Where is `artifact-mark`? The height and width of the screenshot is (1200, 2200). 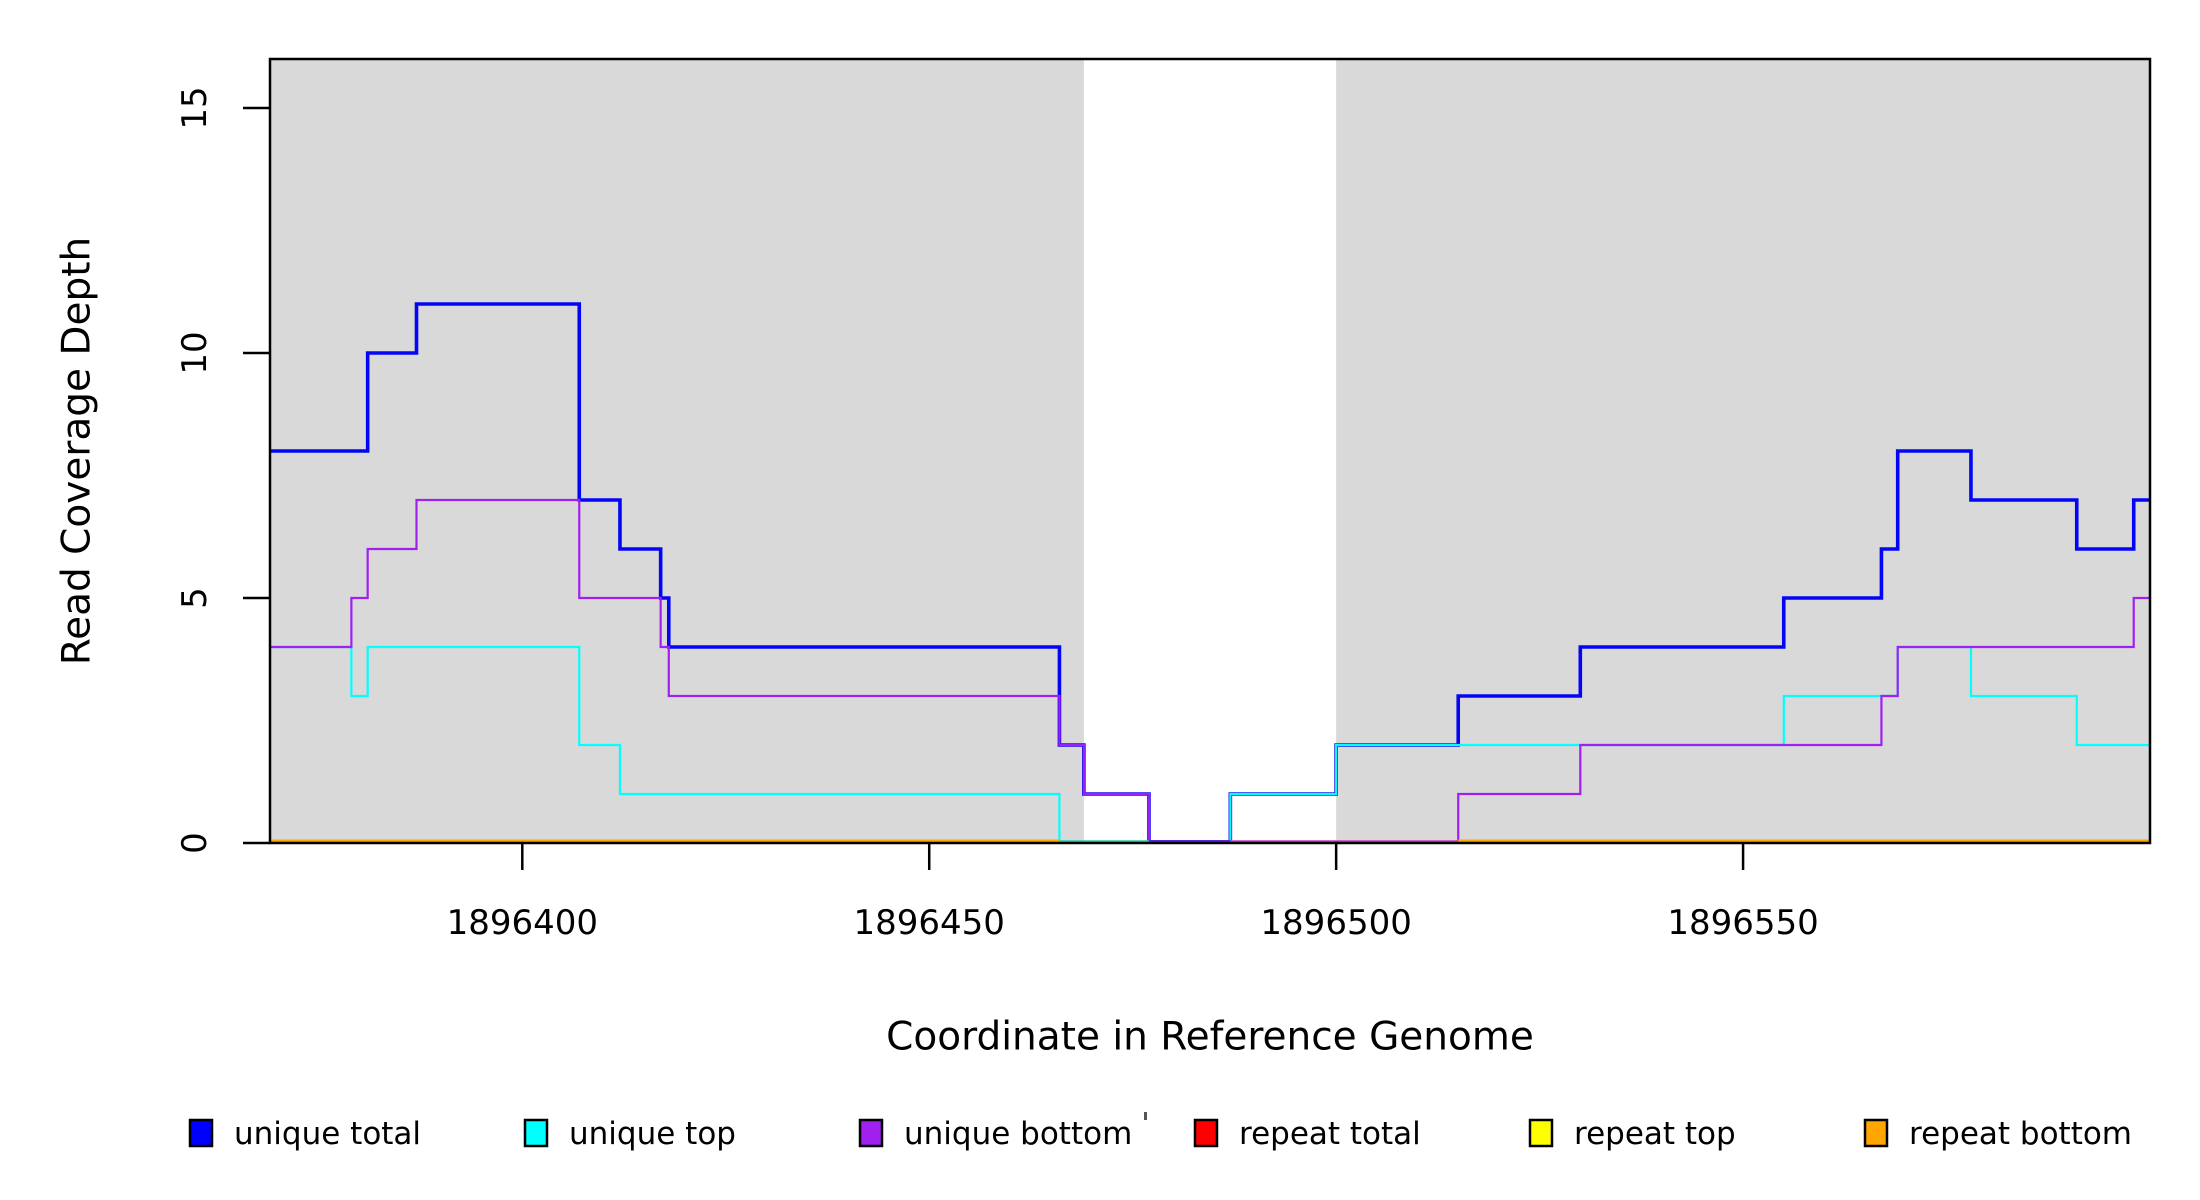
artifact-mark is located at coordinates (1145, 1116).